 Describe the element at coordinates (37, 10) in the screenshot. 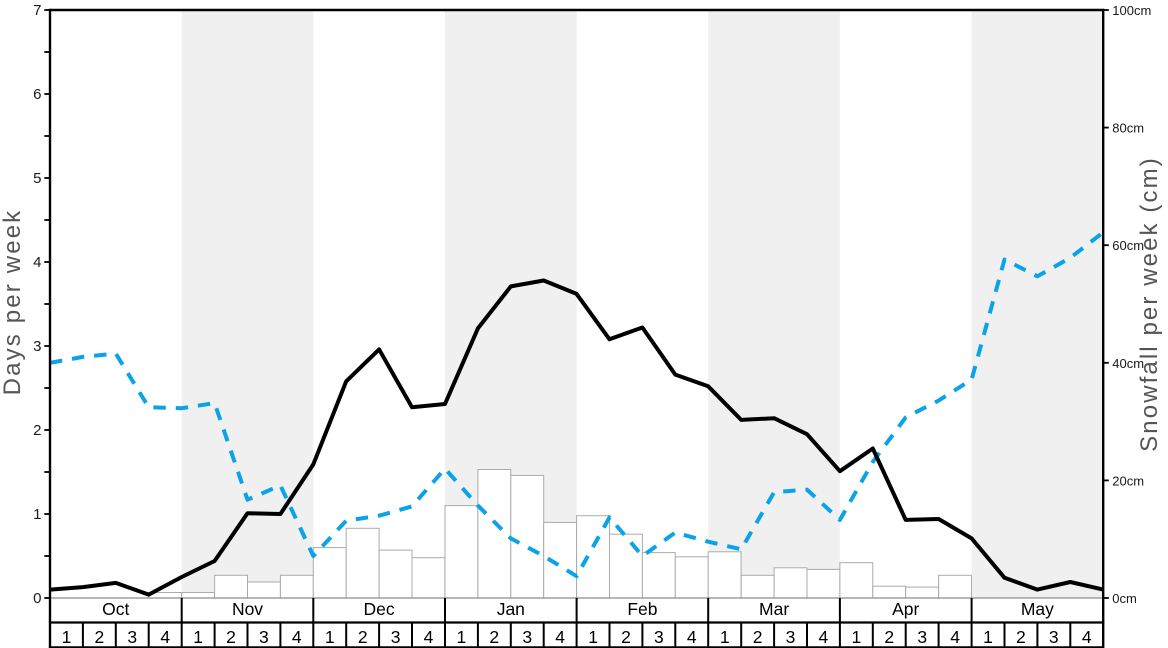

I see `svg-text: 7` at that location.